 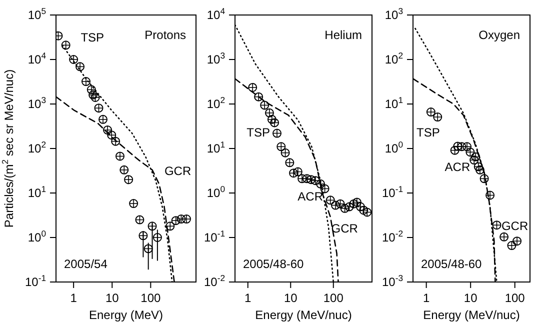 What do you see at coordinates (126, 315) in the screenshot?
I see `x-axis-title: Energy (MeV)` at bounding box center [126, 315].